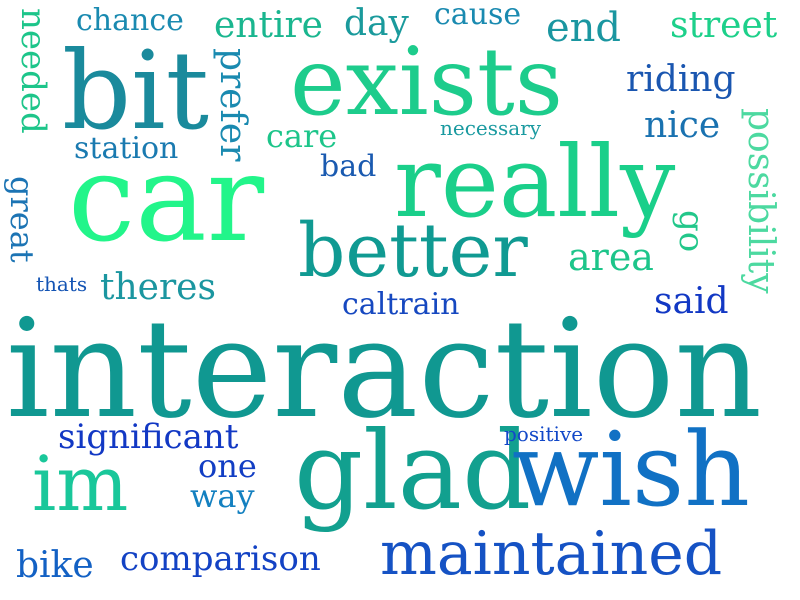 The width and height of the screenshot is (800, 600). Describe the element at coordinates (268, 25) in the screenshot. I see `word-entire: entire` at that location.